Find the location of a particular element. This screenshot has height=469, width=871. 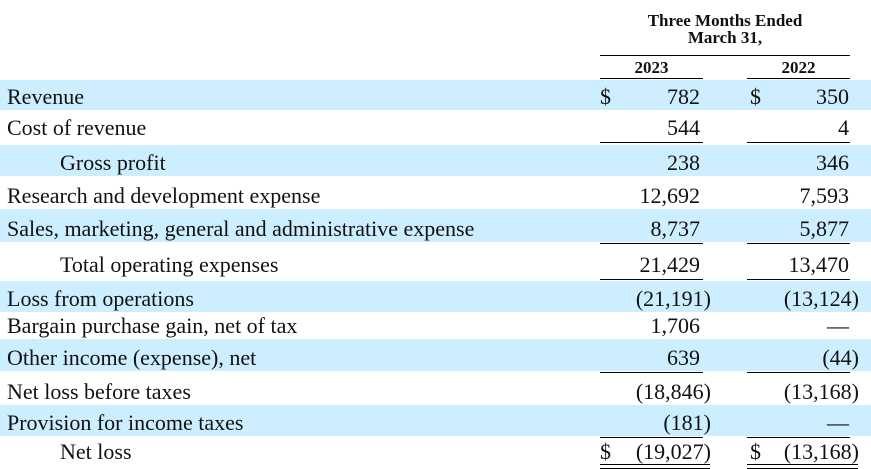

total-double-underline-2023 is located at coordinates (655, 466).